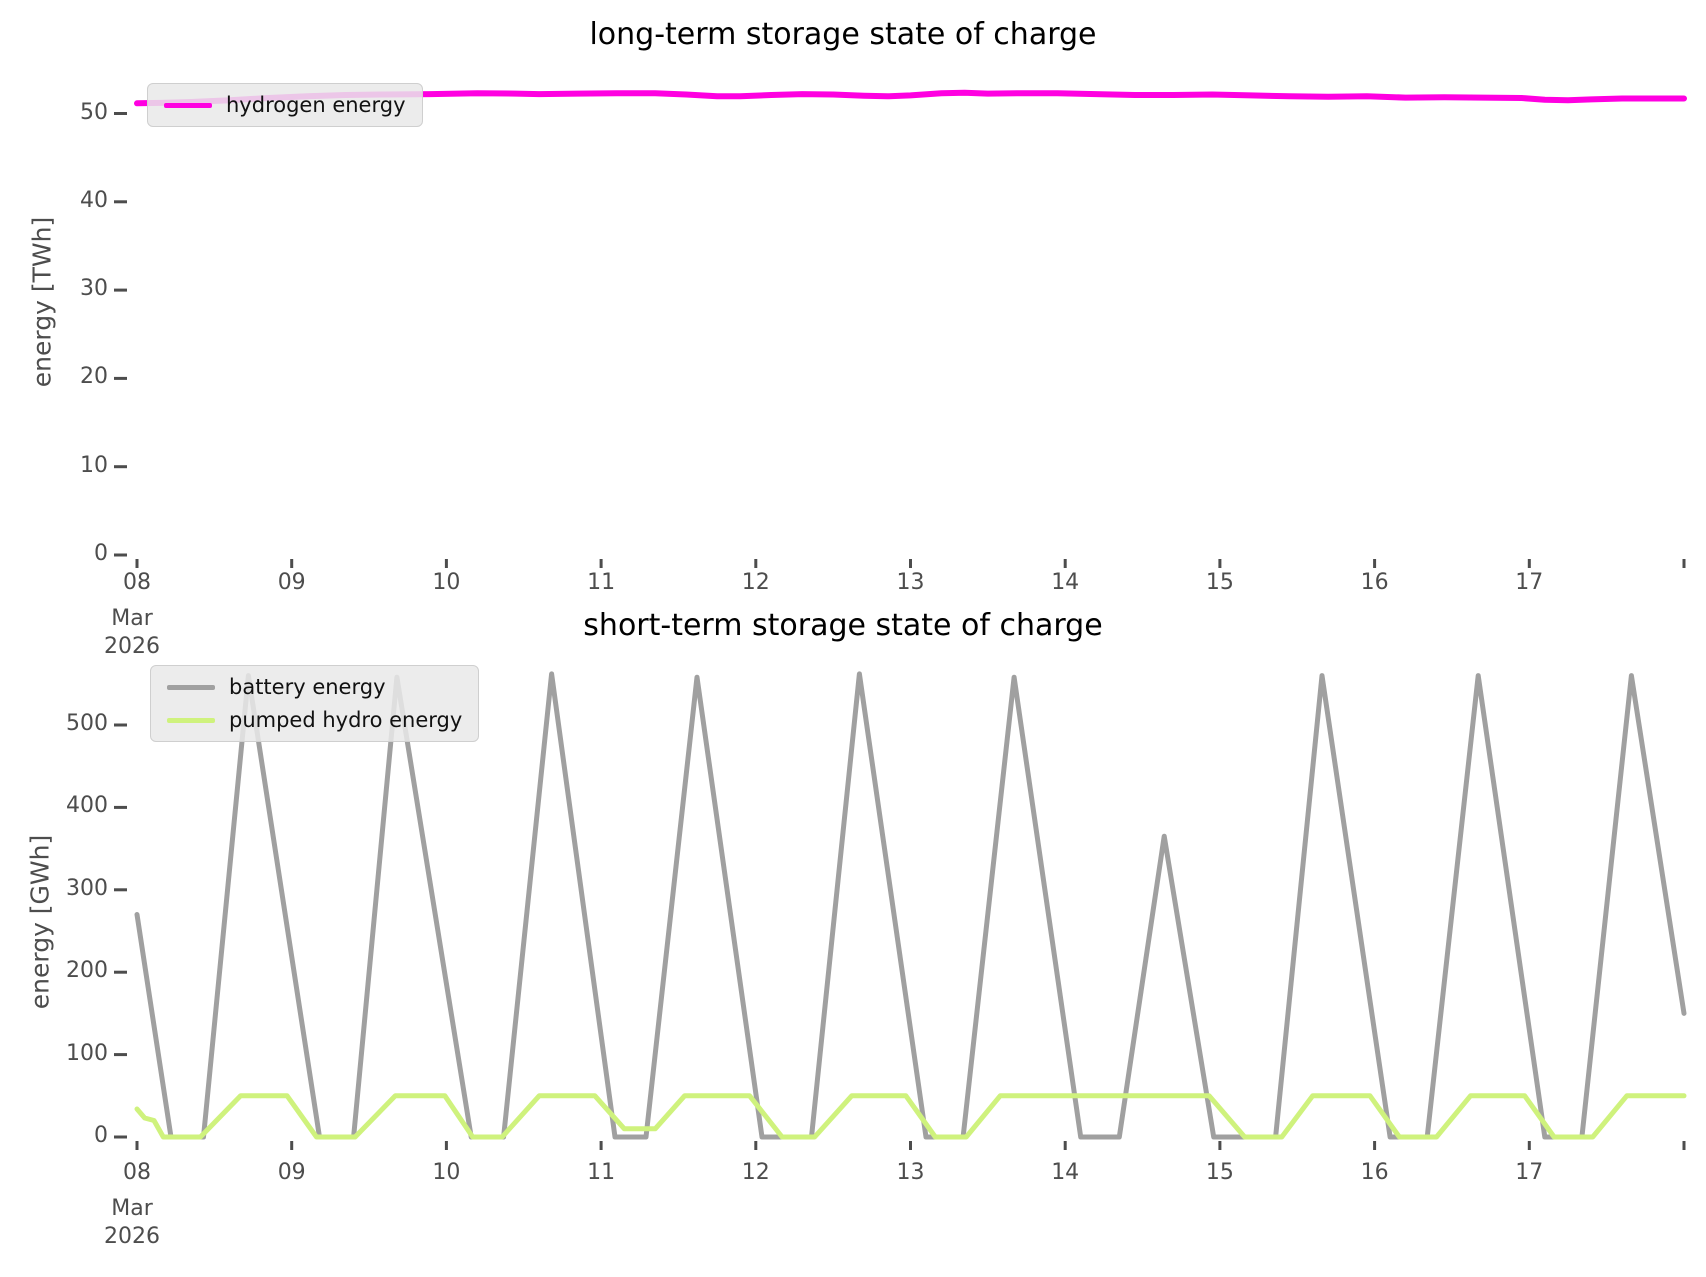 This screenshot has width=1706, height=1277. Describe the element at coordinates (94, 289) in the screenshot. I see `y-tick-label: 30` at that location.